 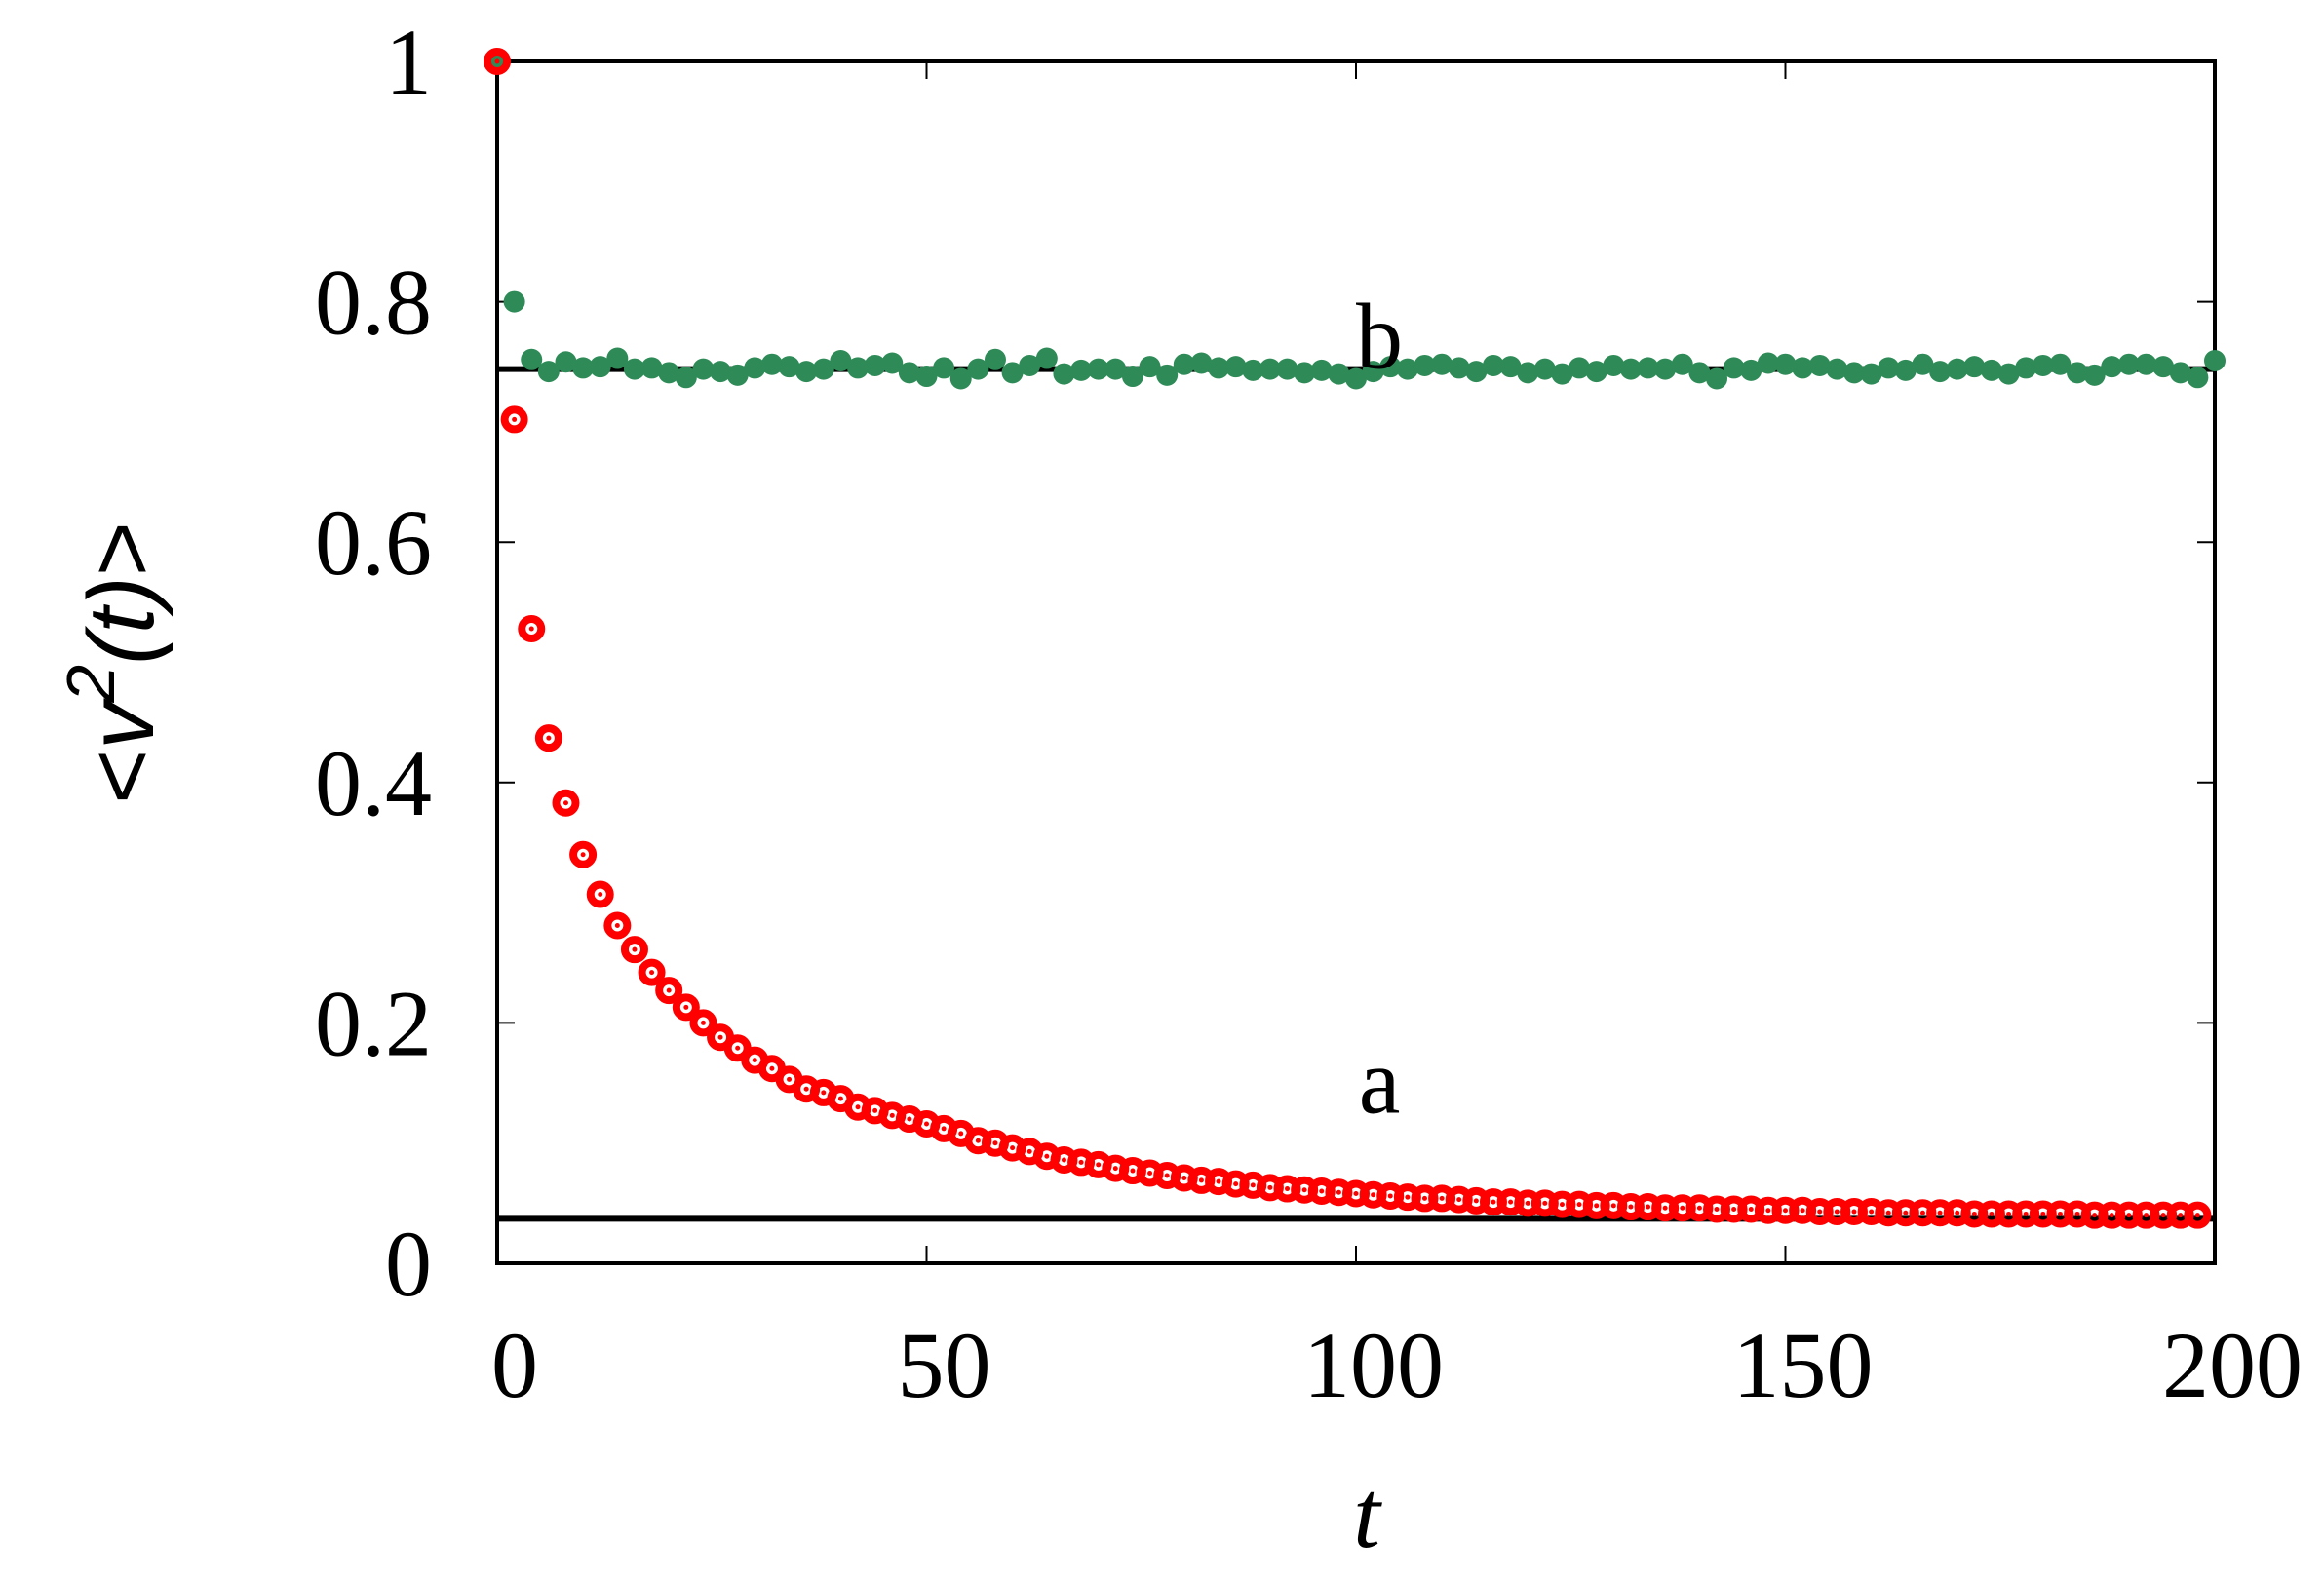 I want to click on x-axis-title: t, so click(x=1367, y=1514).